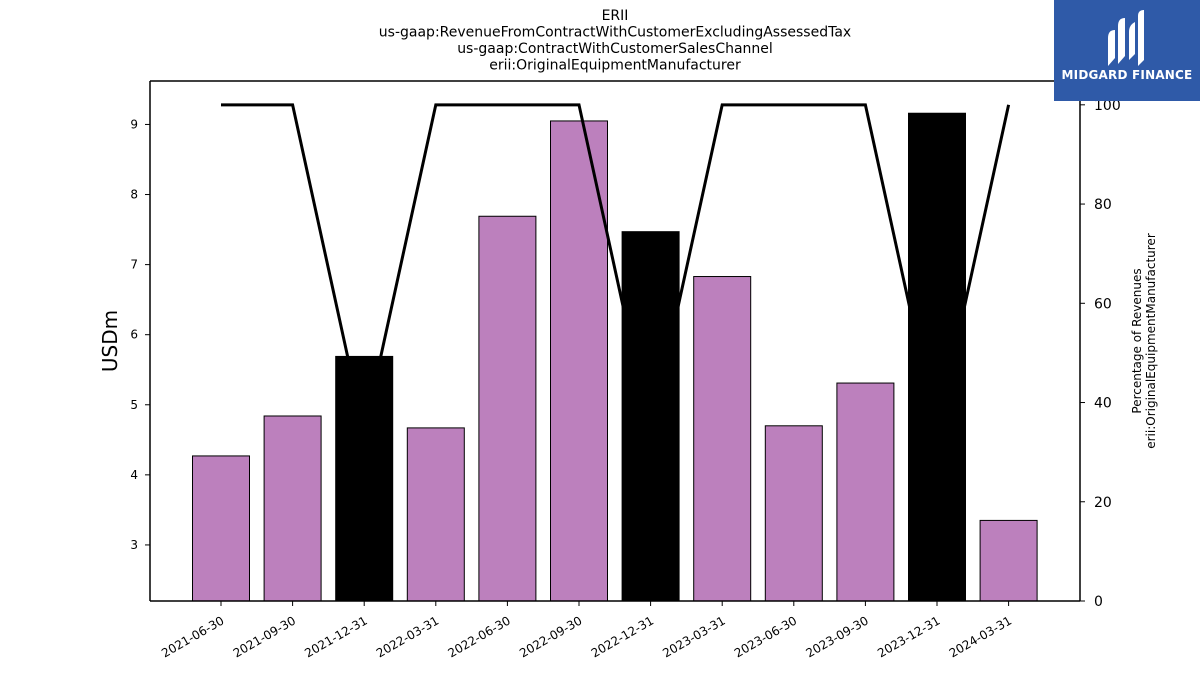  What do you see at coordinates (1137, 340) in the screenshot?
I see `y2-axis-label-line: Percentage of Revenues` at bounding box center [1137, 340].